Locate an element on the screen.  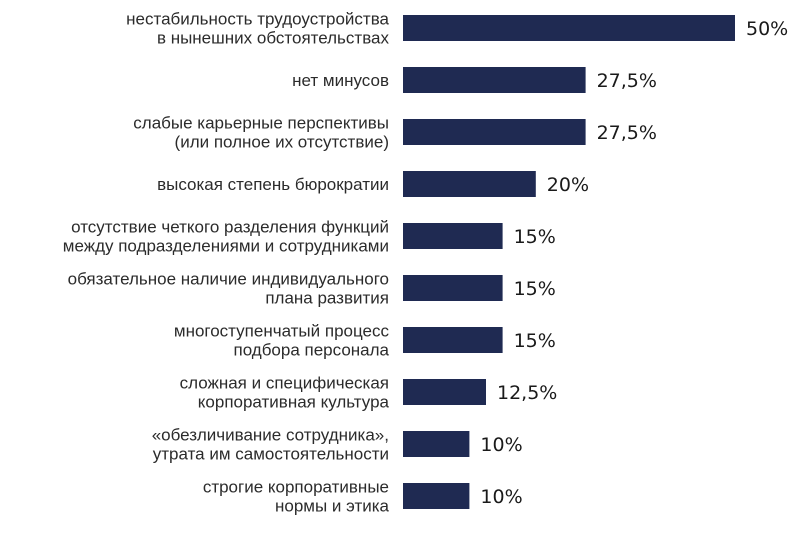
value-label: 12,5% is located at coordinates (527, 393).